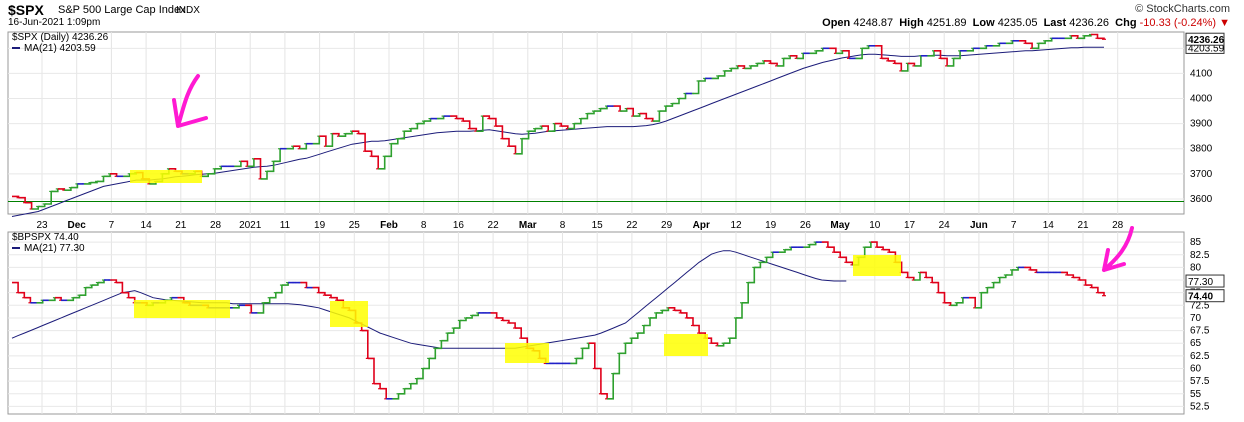  What do you see at coordinates (1206, 48) in the screenshot?
I see `spx-ma-value-label: 4203.59` at bounding box center [1206, 48].